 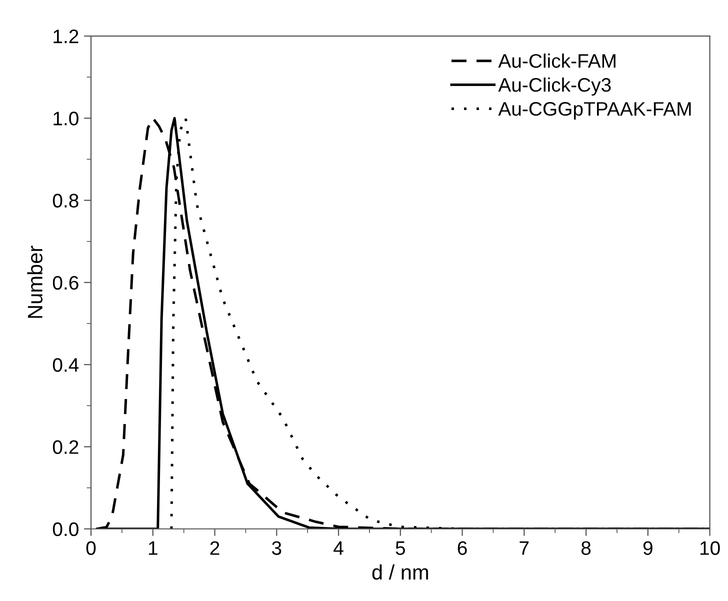 What do you see at coordinates (400, 548) in the screenshot?
I see `x-tick-label: 5` at bounding box center [400, 548].